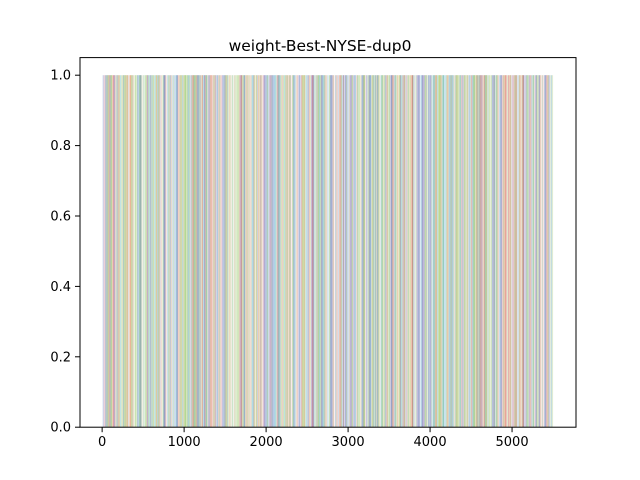 The height and width of the screenshot is (480, 640). Describe the element at coordinates (60, 287) in the screenshot. I see `y-tick-label: 0.4` at that location.